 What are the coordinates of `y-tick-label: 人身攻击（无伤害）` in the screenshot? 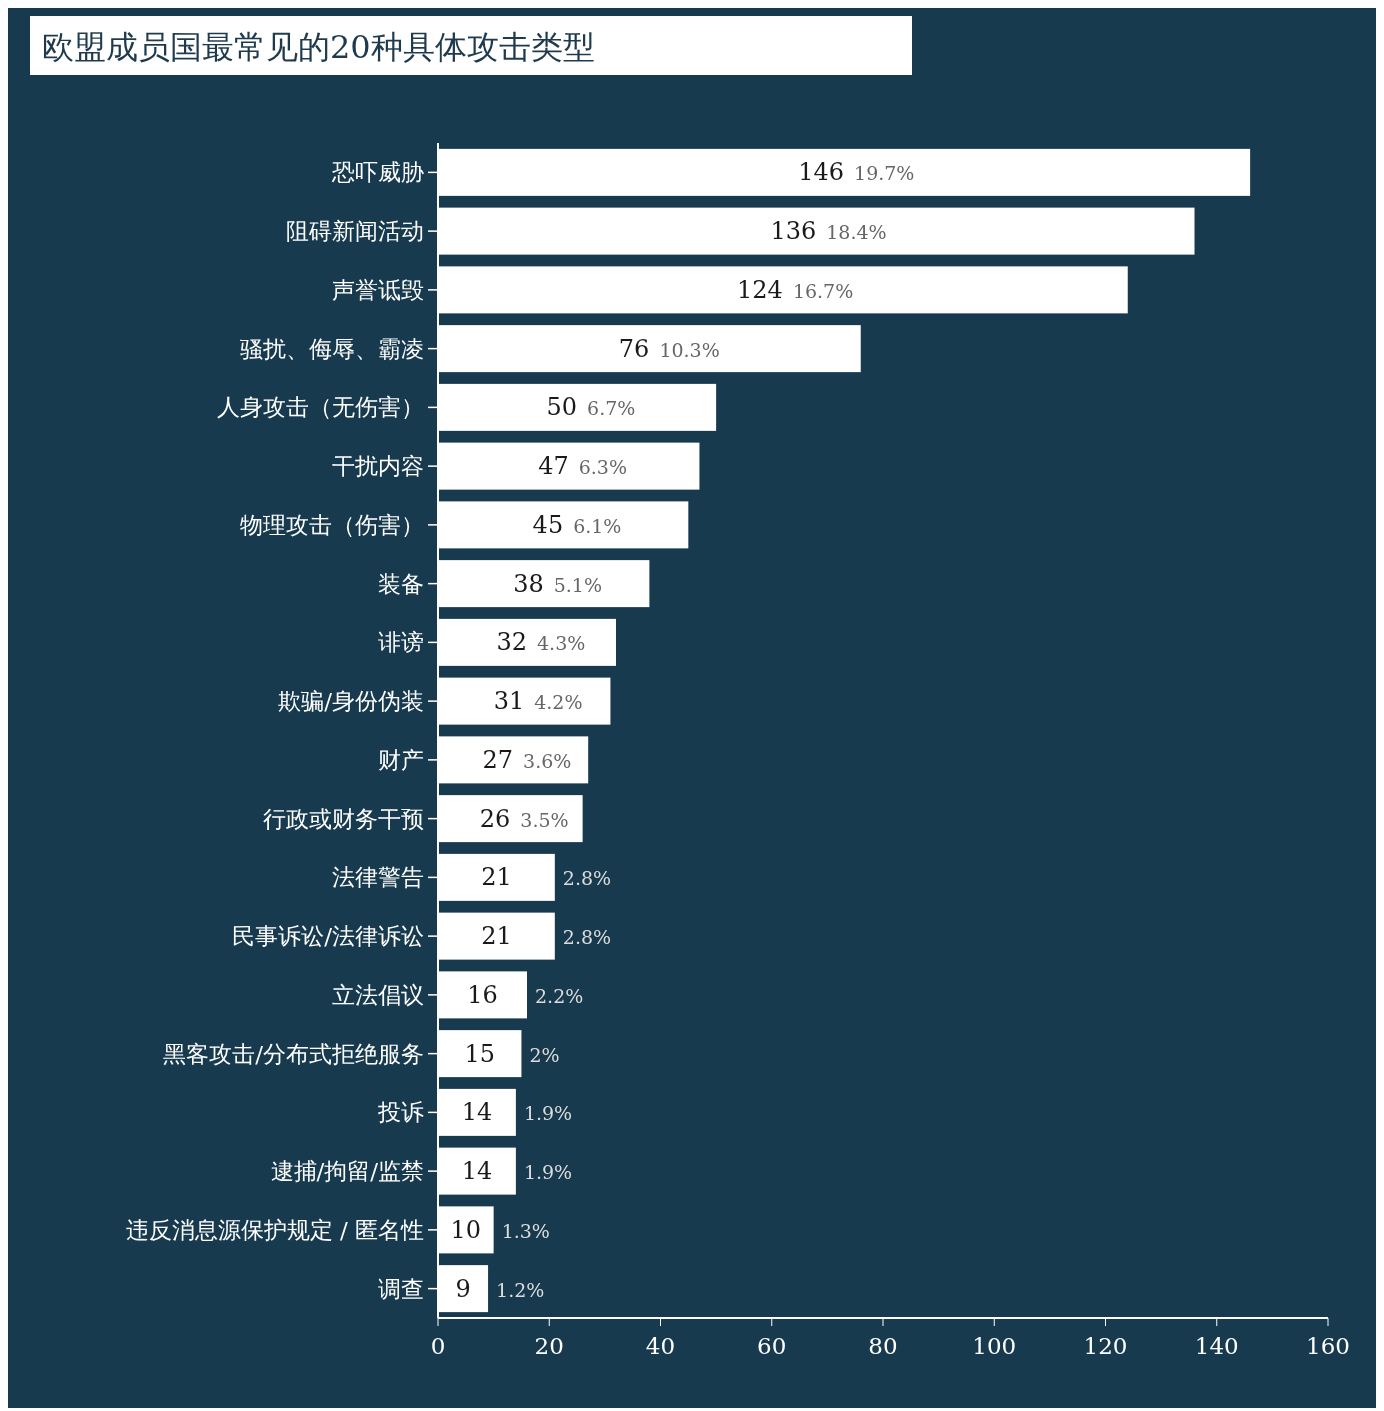 It's located at (320, 407).